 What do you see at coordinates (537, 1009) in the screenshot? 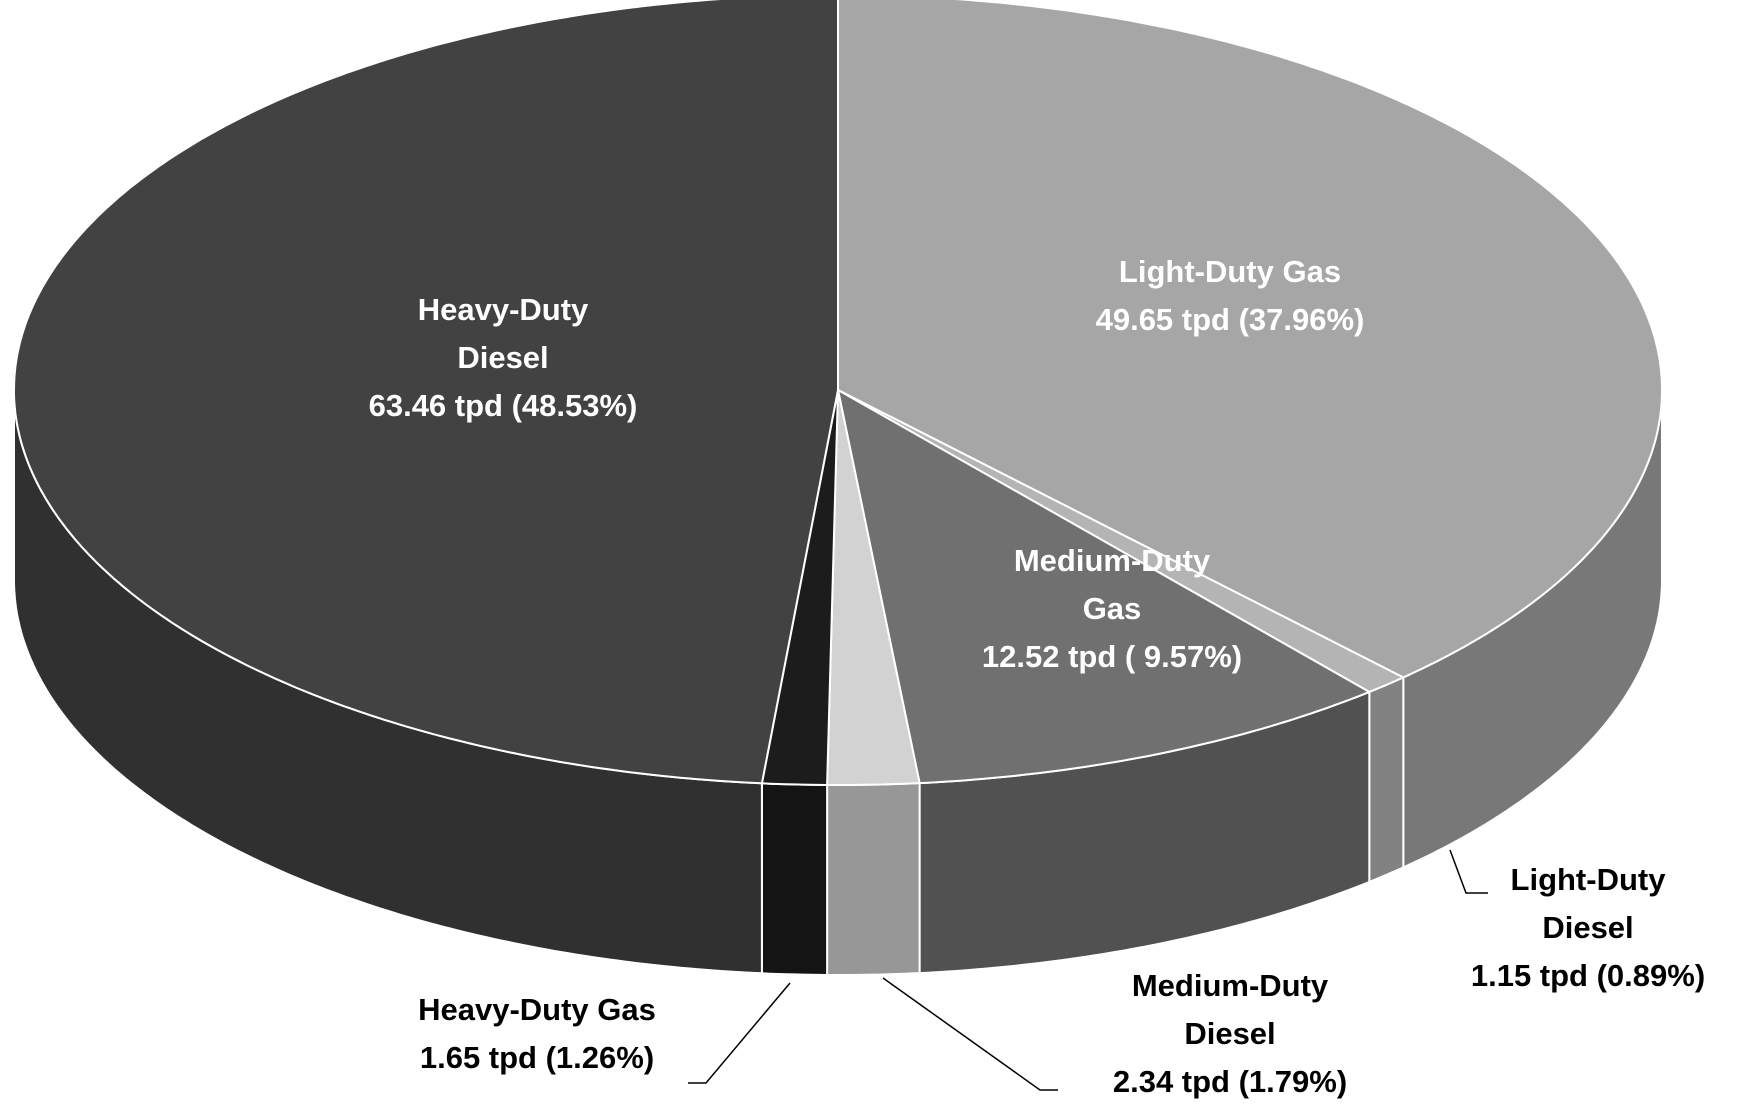
I see `category-label: Heavy-Duty Gas` at bounding box center [537, 1009].